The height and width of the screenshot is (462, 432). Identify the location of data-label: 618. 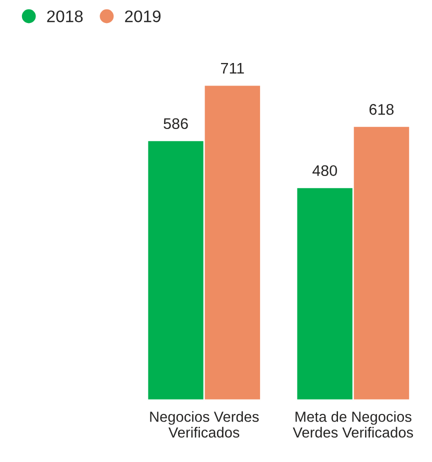
(382, 109).